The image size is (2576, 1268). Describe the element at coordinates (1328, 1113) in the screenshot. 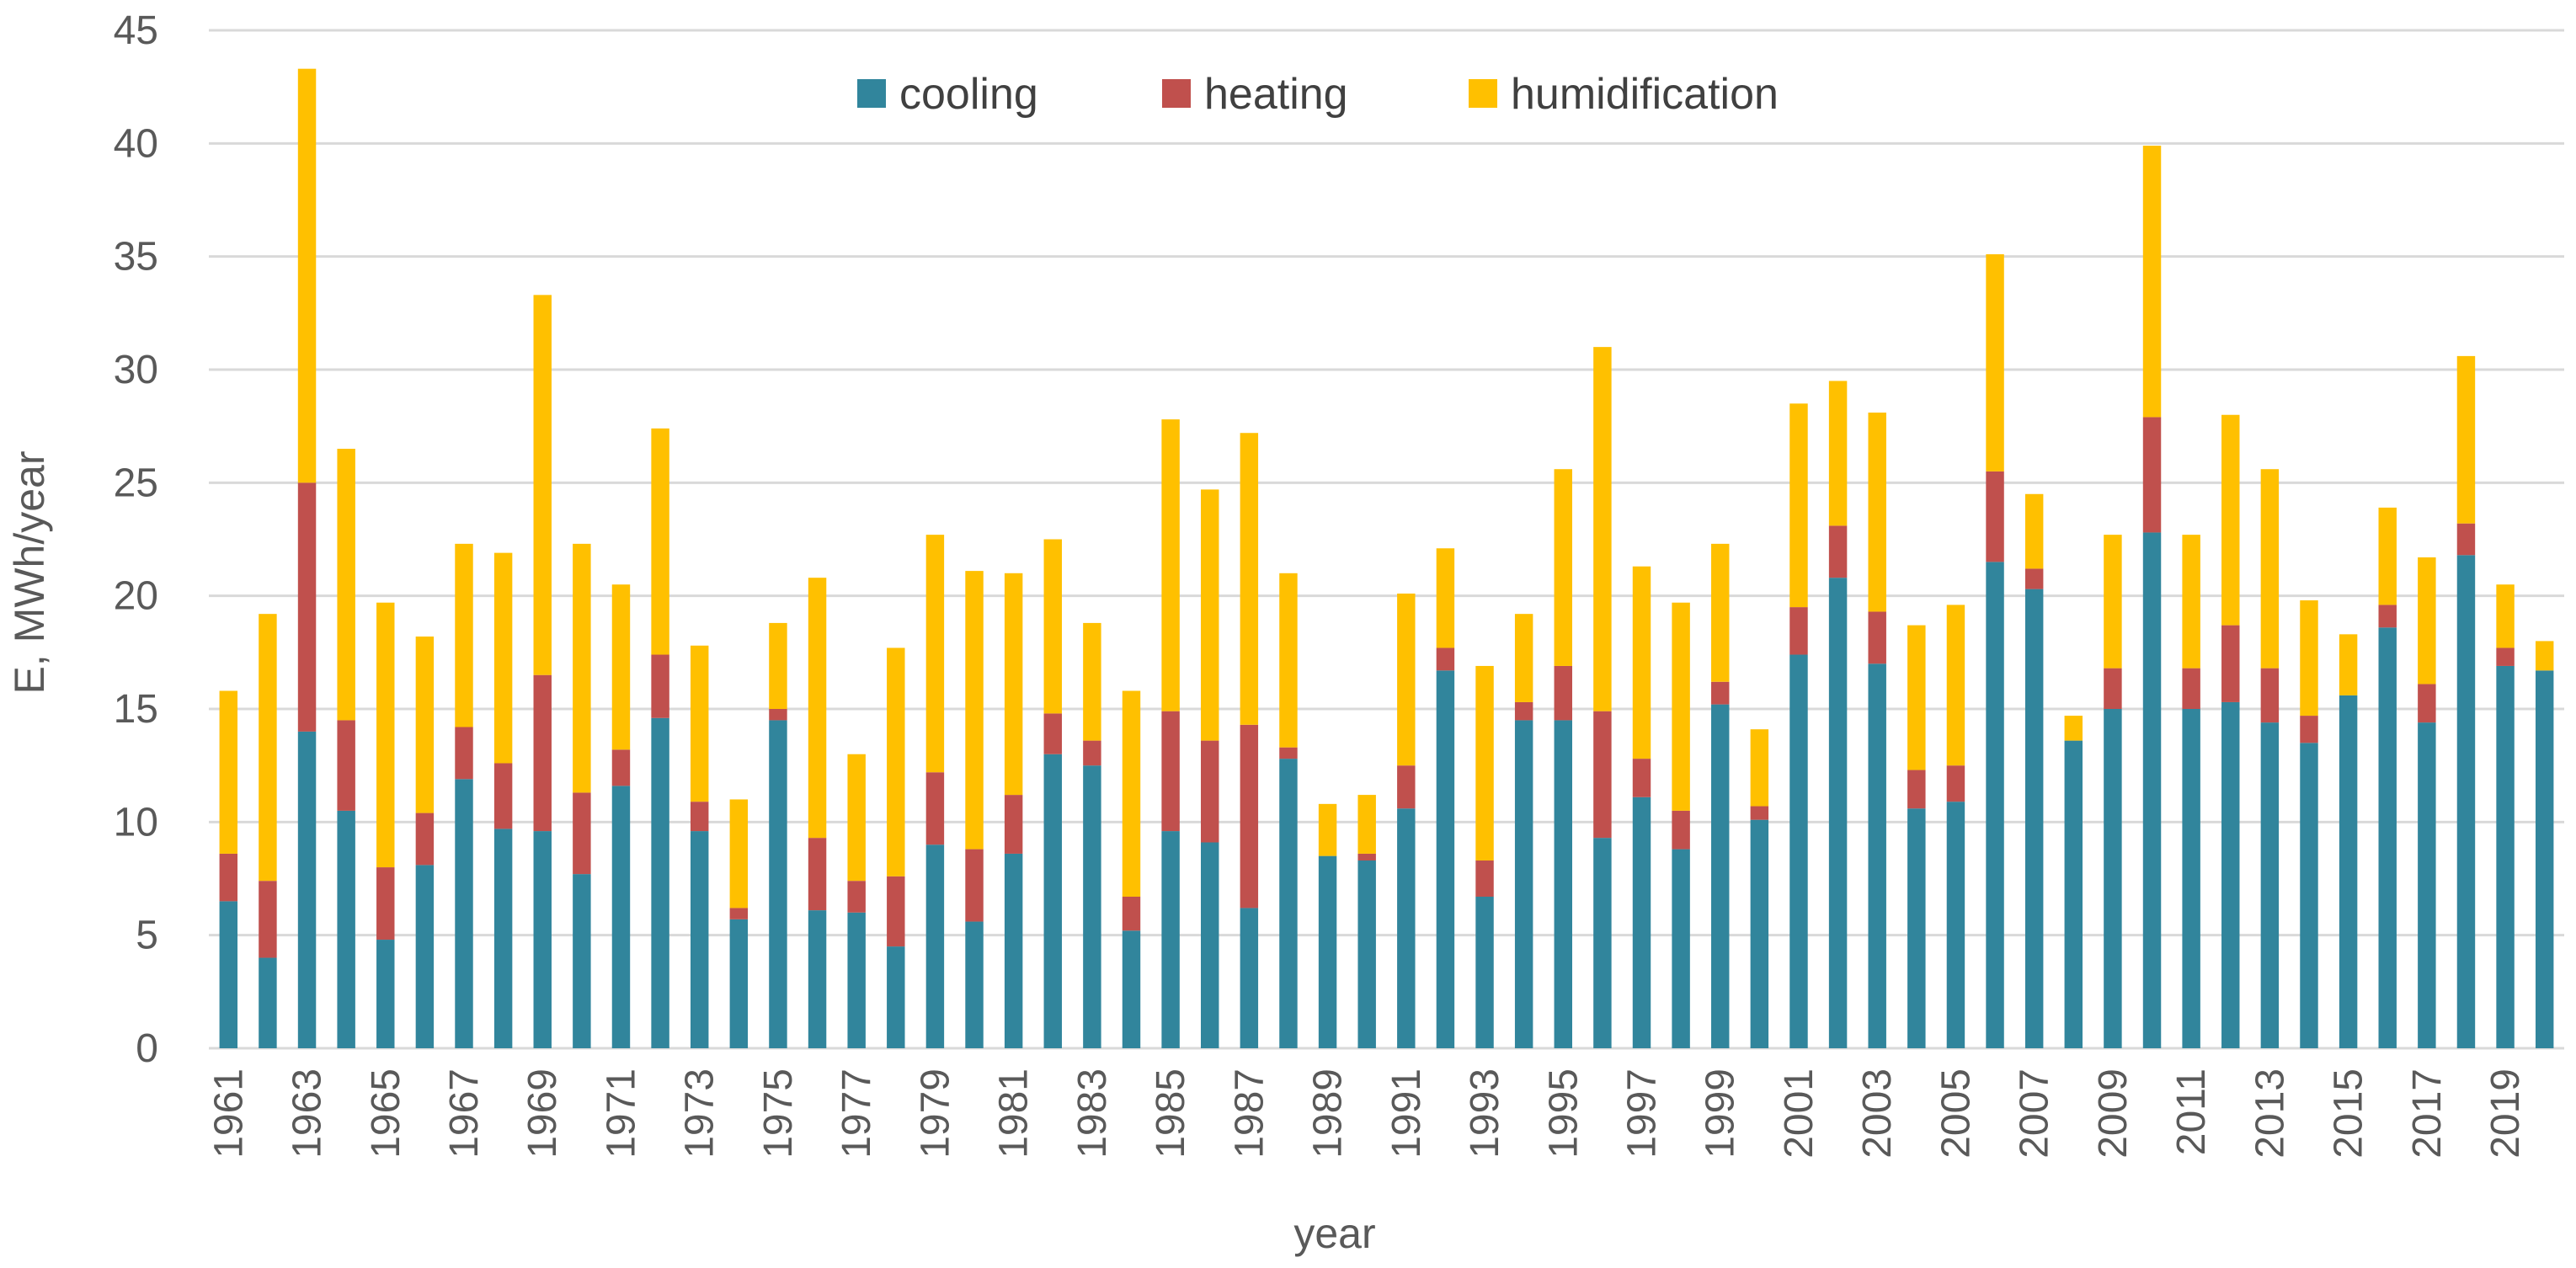

I see `x-tick-label: 1989` at that location.